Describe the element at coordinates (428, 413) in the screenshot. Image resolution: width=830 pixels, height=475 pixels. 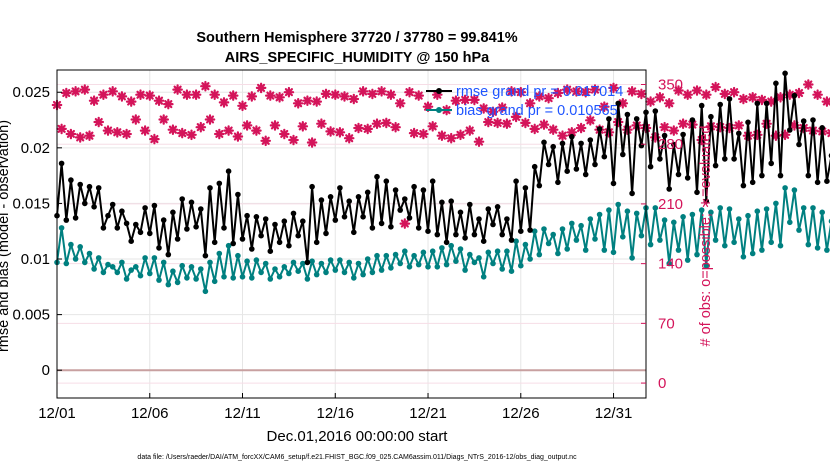
I see `x-tick-label: 12/21` at that location.